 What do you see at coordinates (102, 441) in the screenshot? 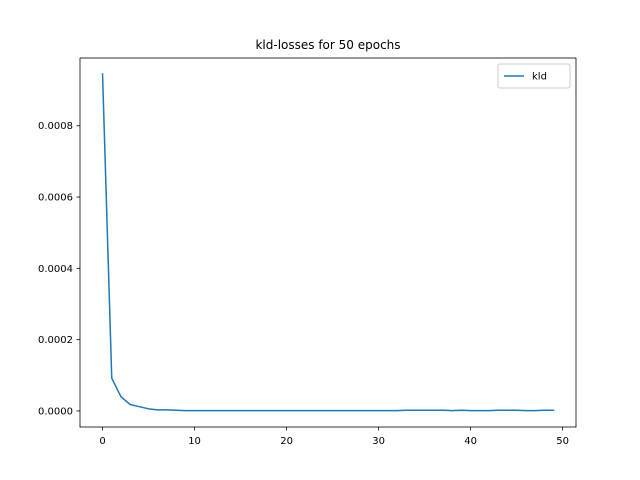
I see `x-tick-label: 0` at bounding box center [102, 441].